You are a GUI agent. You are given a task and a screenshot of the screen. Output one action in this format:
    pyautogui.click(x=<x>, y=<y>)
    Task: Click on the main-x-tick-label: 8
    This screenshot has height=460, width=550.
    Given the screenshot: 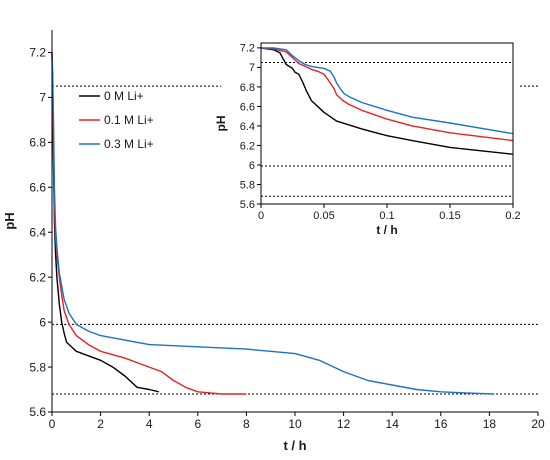 What is the action you would take?
    pyautogui.click(x=246, y=424)
    